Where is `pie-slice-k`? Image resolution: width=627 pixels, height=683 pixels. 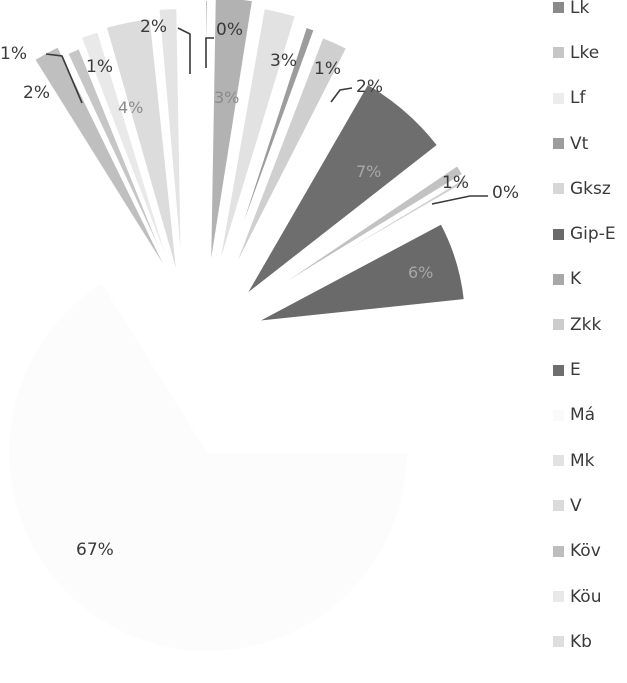
pie-slice-k is located at coordinates (232, 136).